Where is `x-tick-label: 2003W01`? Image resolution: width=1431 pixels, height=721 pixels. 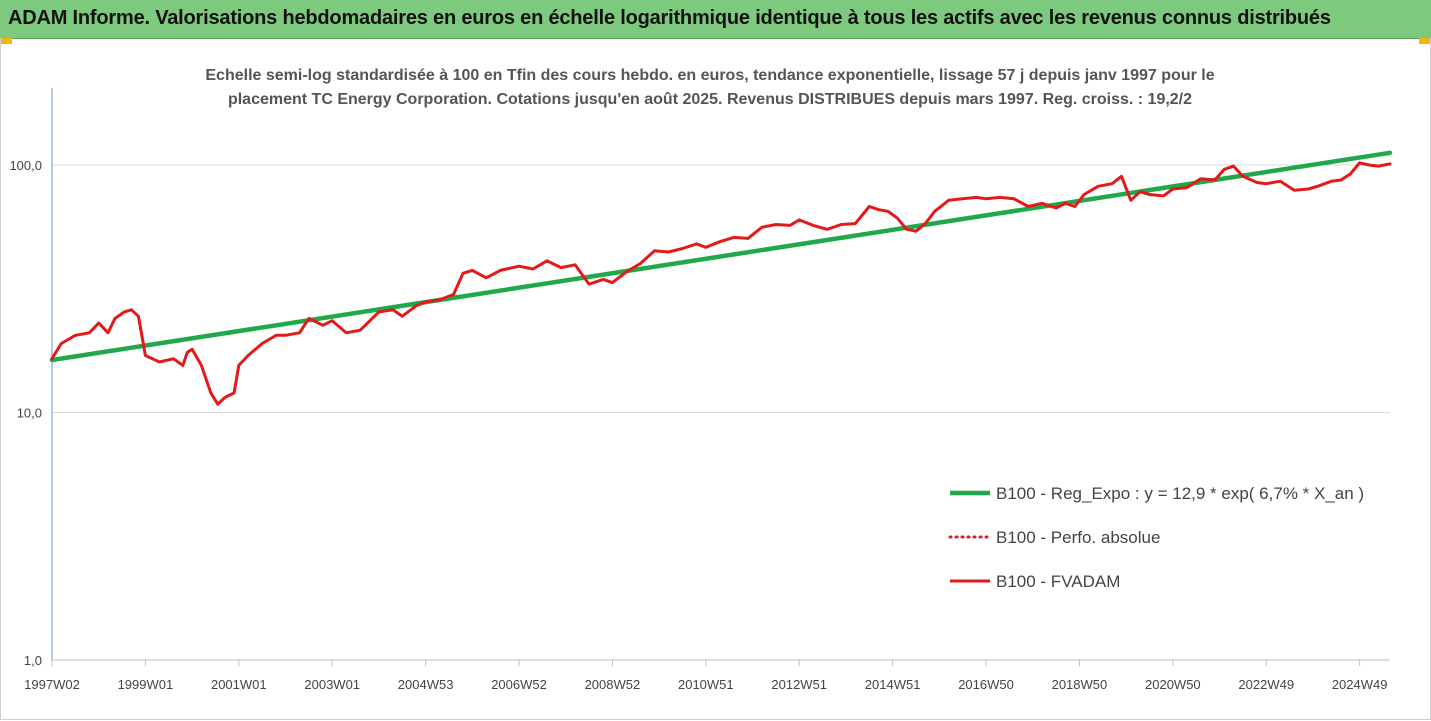
x-tick-label: 2003W01 is located at coordinates (332, 684).